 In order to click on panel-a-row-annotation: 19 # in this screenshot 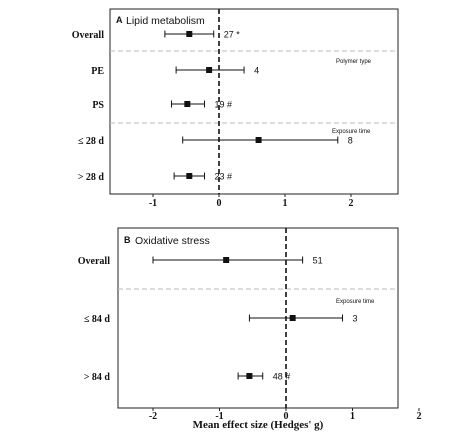, I will do `click(223, 105)`.